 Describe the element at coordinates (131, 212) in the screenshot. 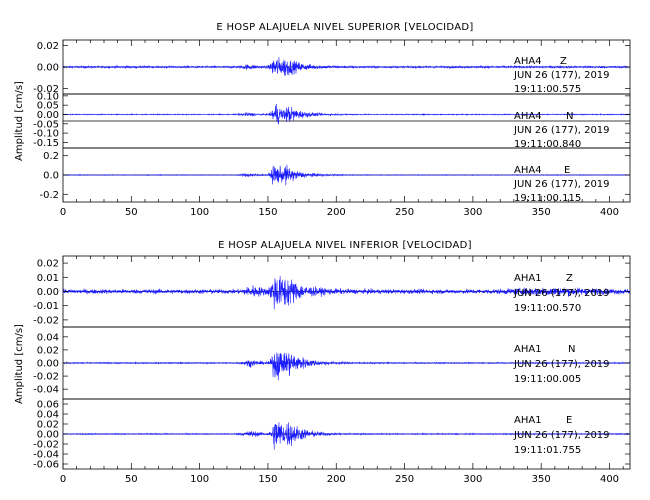

I see `x-tick-label: 50` at that location.